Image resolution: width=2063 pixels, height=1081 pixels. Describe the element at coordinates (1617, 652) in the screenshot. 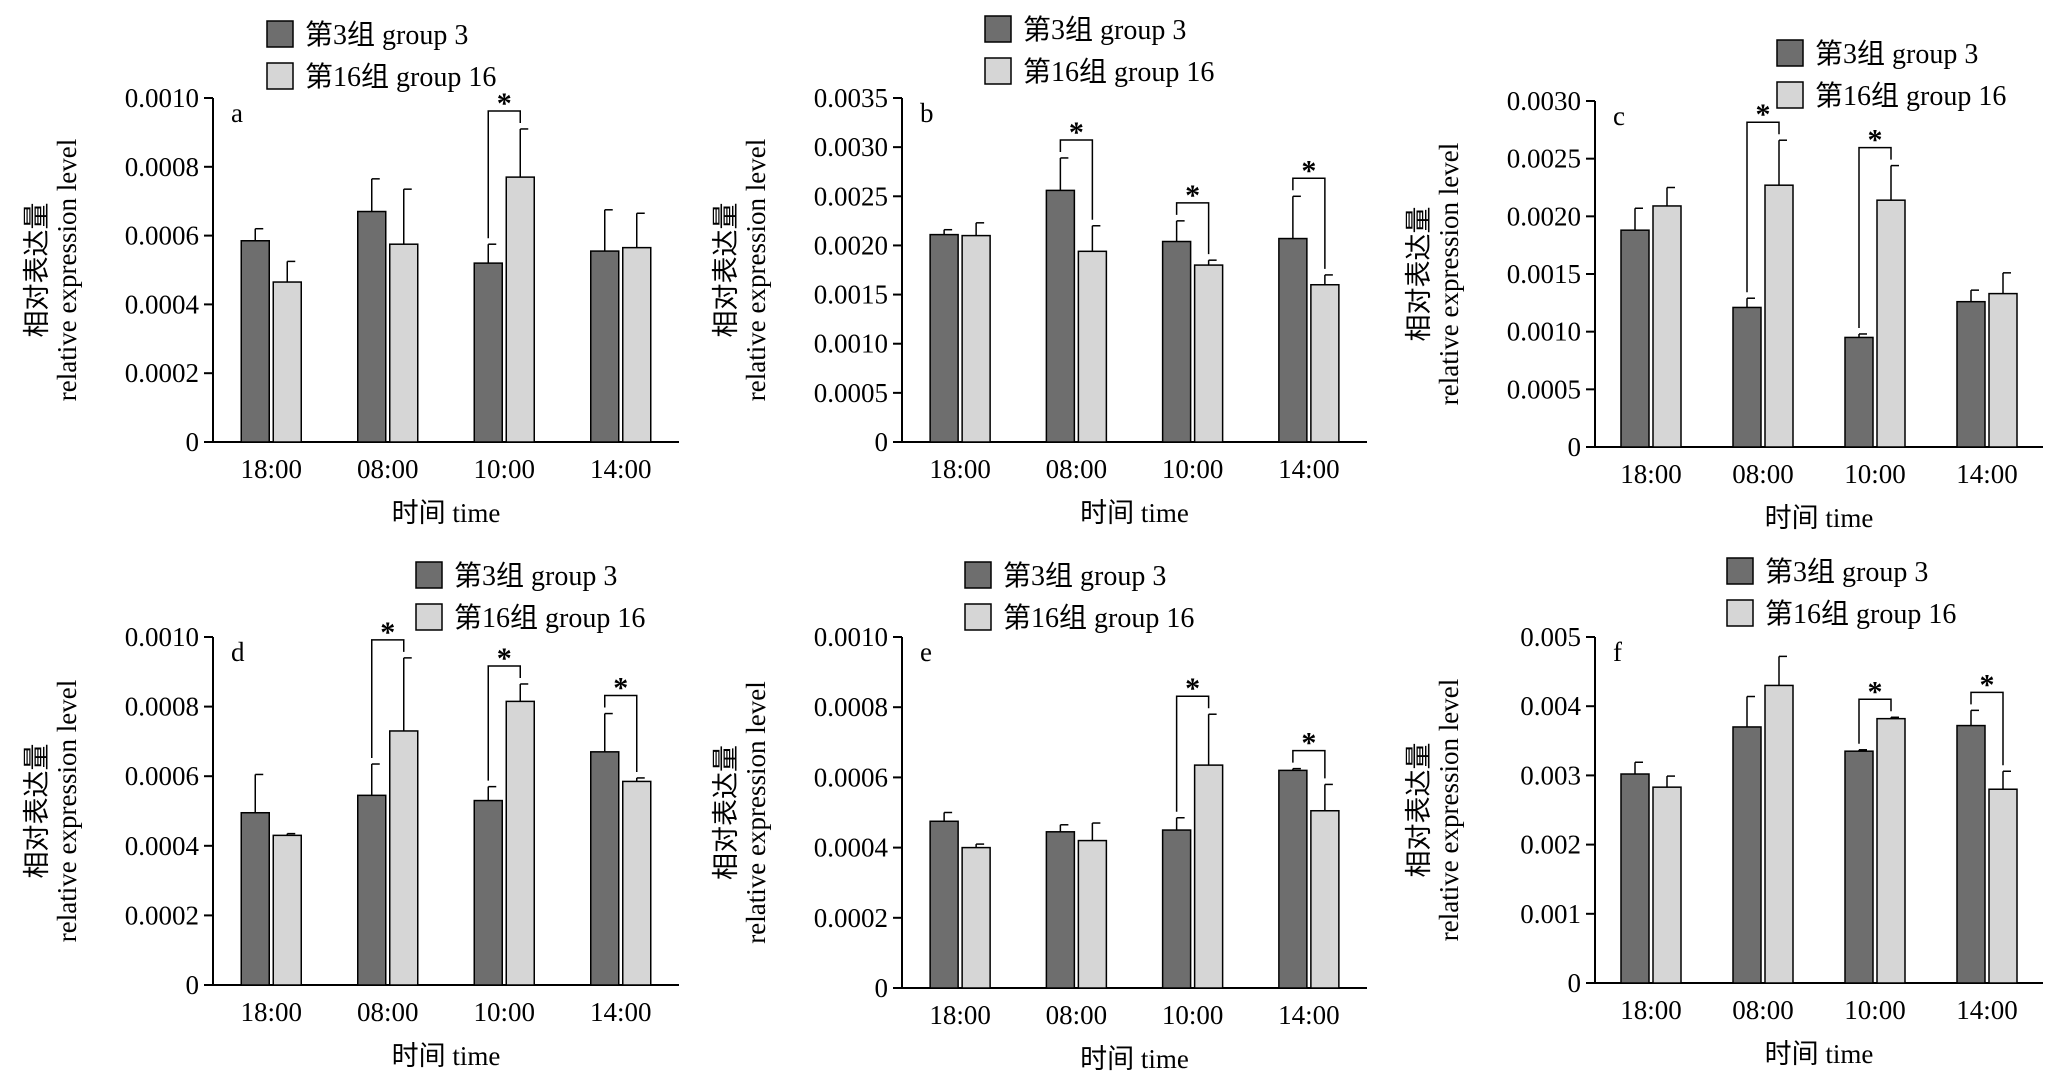

I see `panel-letter: f` at that location.